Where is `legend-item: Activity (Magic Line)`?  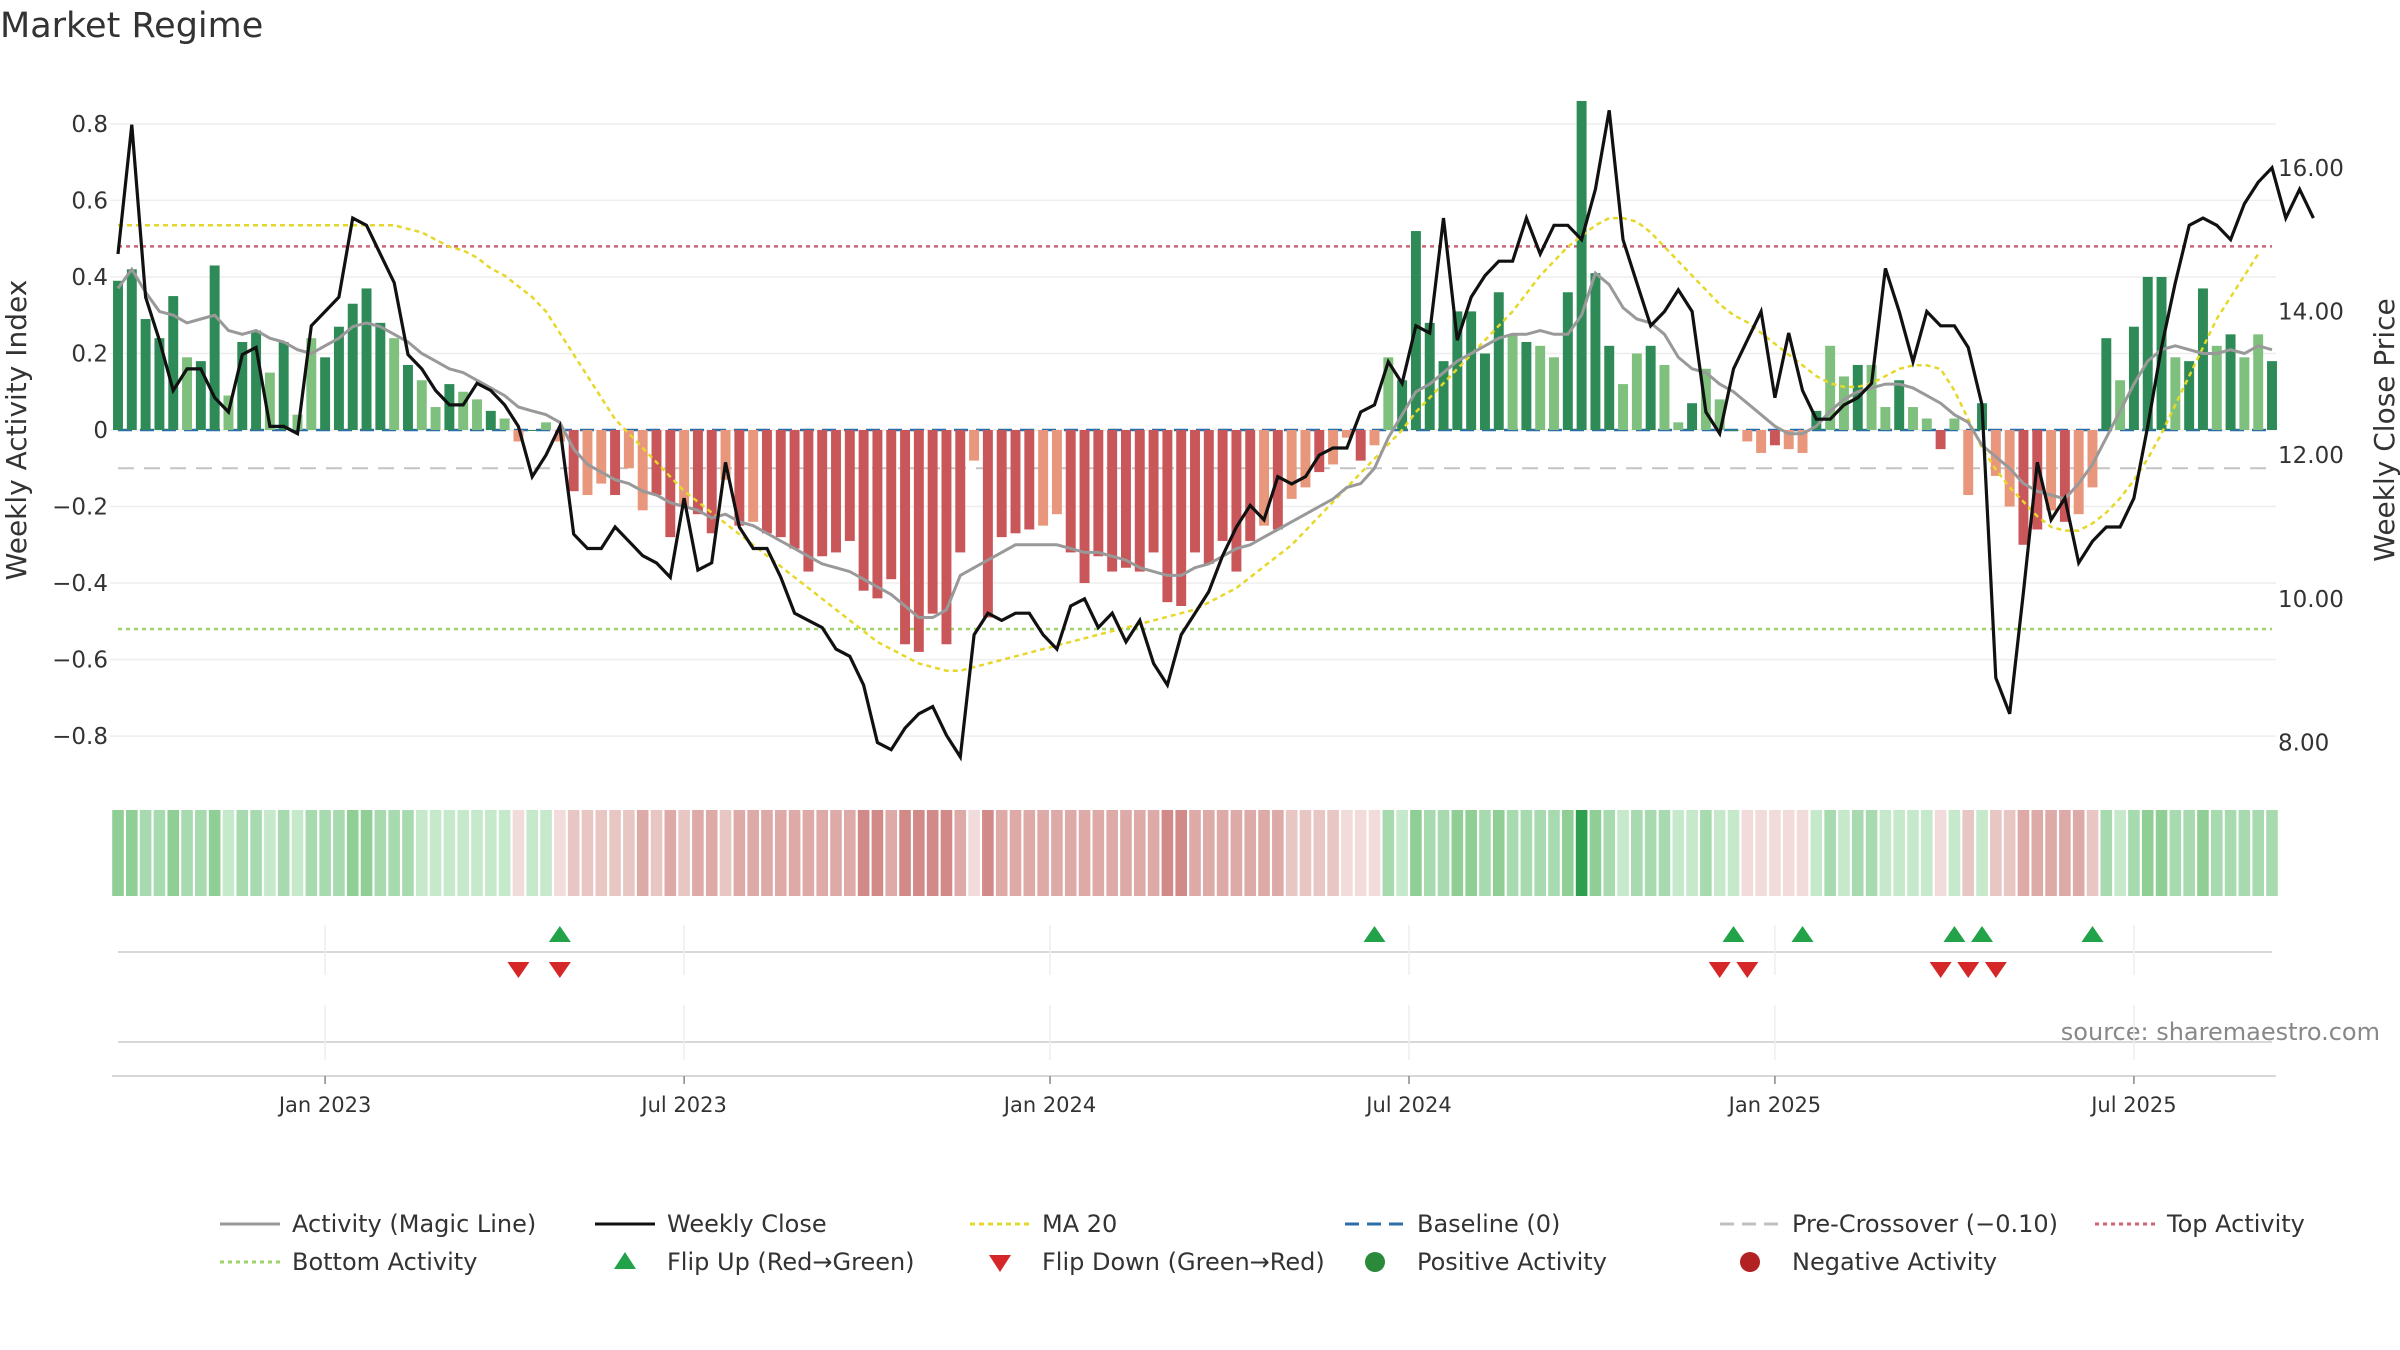 legend-item: Activity (Magic Line) is located at coordinates (378, 1224).